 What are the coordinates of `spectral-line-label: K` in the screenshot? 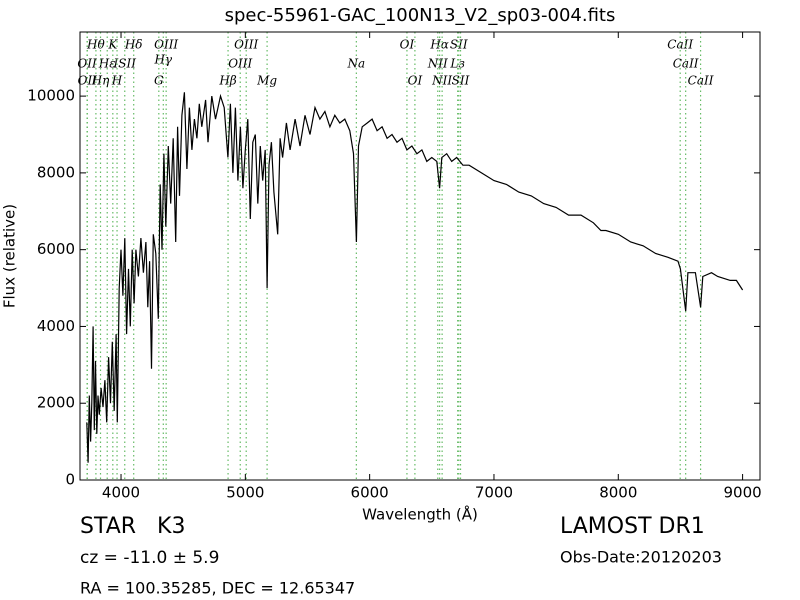 It's located at (112, 45).